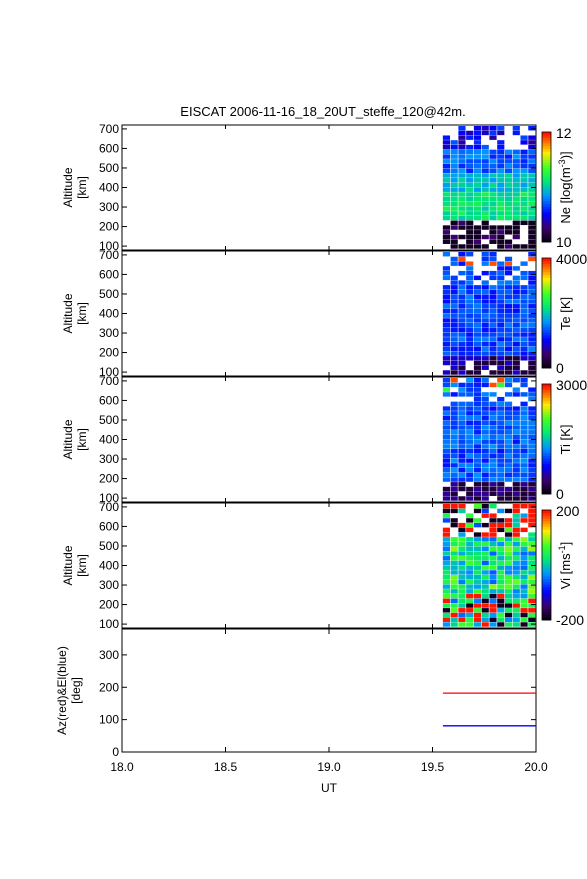 This screenshot has width=587, height=879. What do you see at coordinates (564, 439) in the screenshot?
I see `colorbar: 3000 0 Ti [K]` at bounding box center [564, 439].